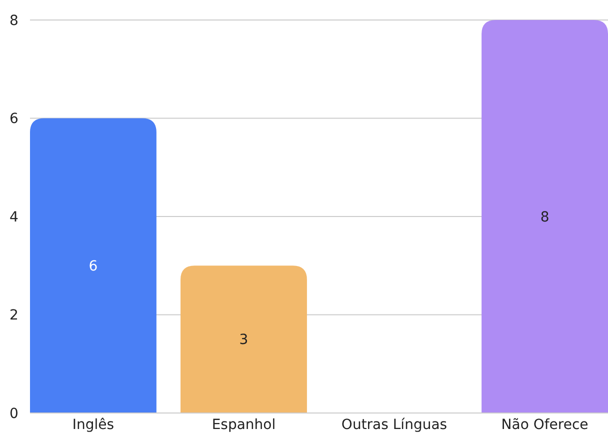 The height and width of the screenshot is (437, 608). I want to click on data-label: 8, so click(545, 217).